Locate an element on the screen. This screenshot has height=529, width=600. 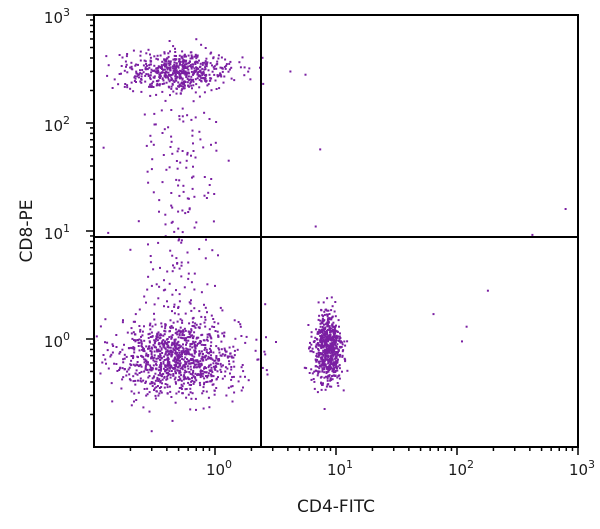
y-tick-label: 100 is located at coordinates (57, 340).